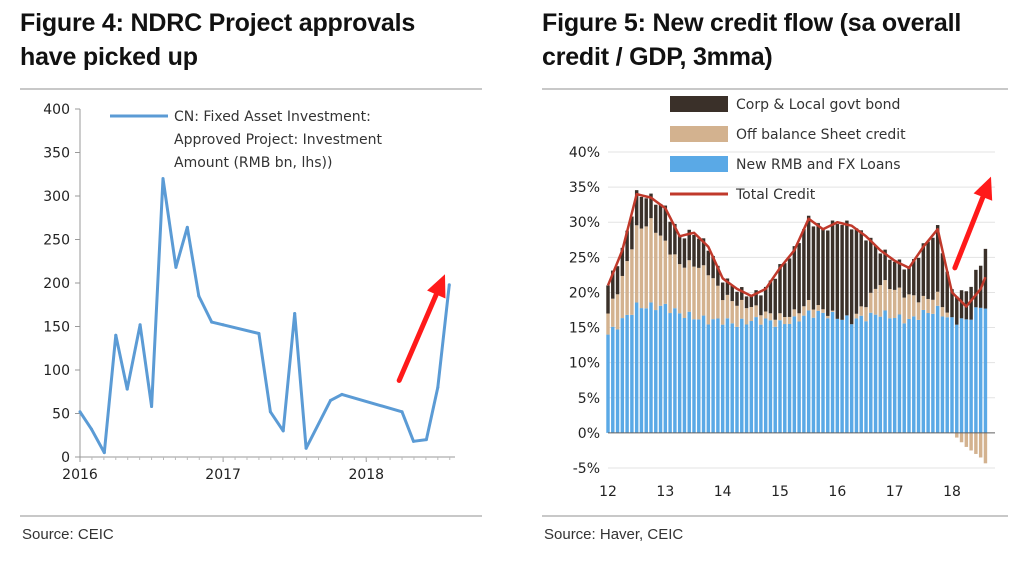  What do you see at coordinates (61, 415) in the screenshot?
I see `y-tick-label: 50` at bounding box center [61, 415].